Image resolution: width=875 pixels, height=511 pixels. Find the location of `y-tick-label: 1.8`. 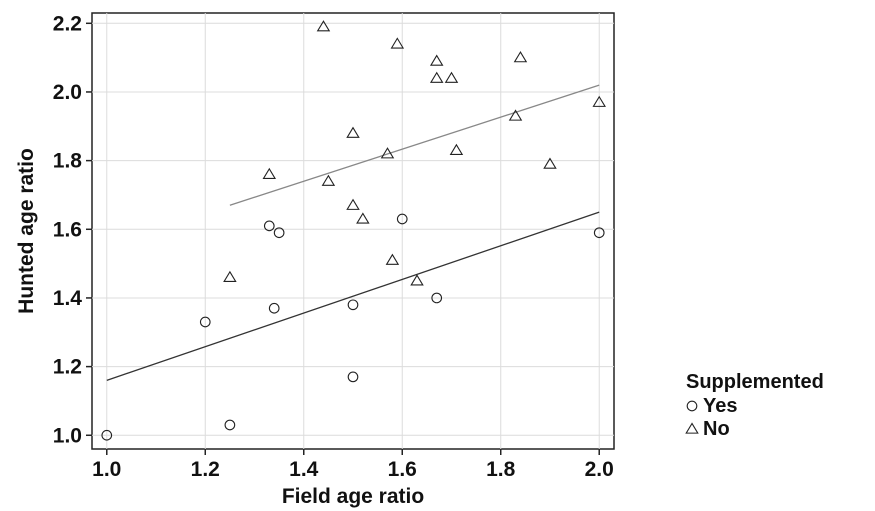

y-tick-label: 1.8 is located at coordinates (68, 161).